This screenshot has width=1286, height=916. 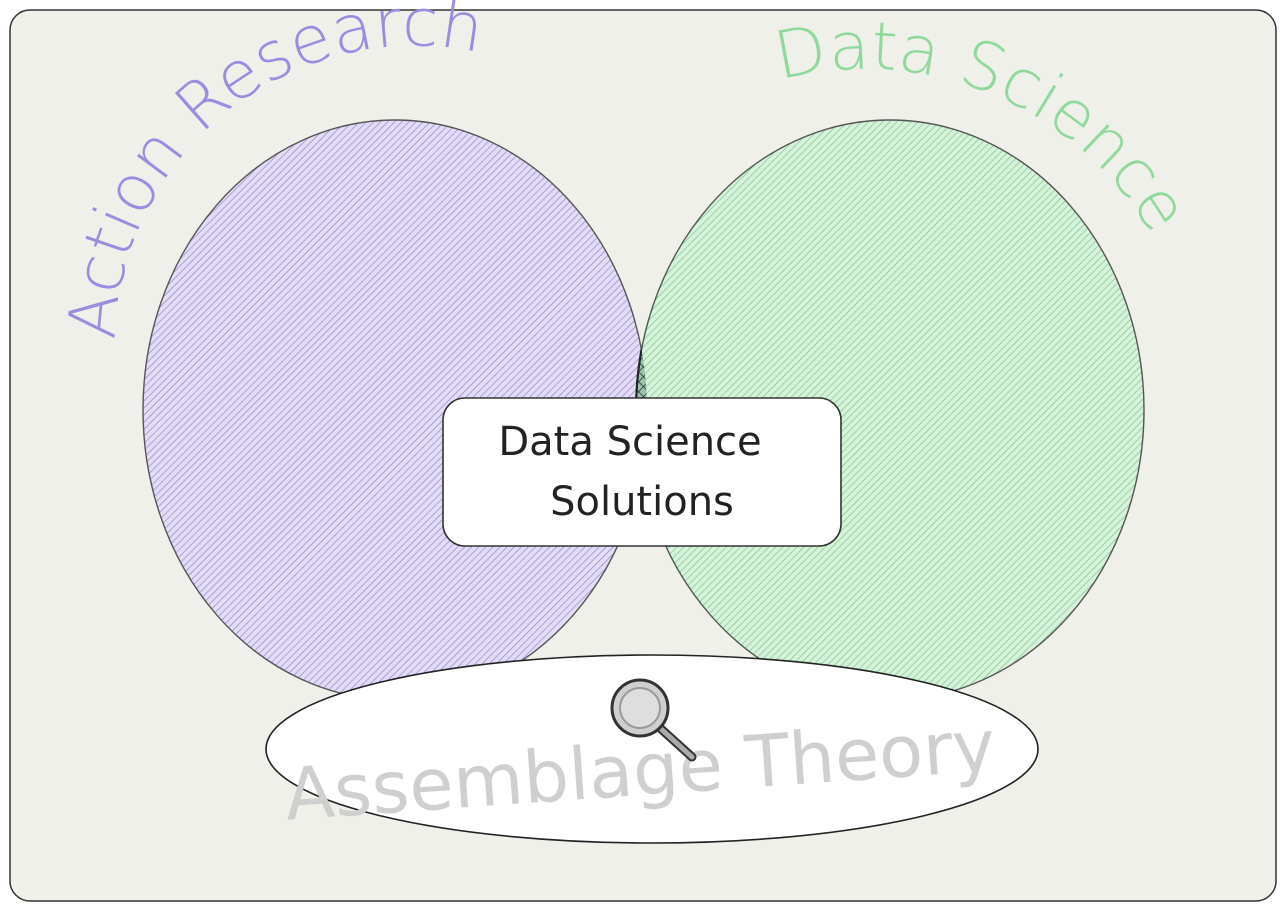 What do you see at coordinates (653, 720) in the screenshot?
I see `magnifier-icon` at bounding box center [653, 720].